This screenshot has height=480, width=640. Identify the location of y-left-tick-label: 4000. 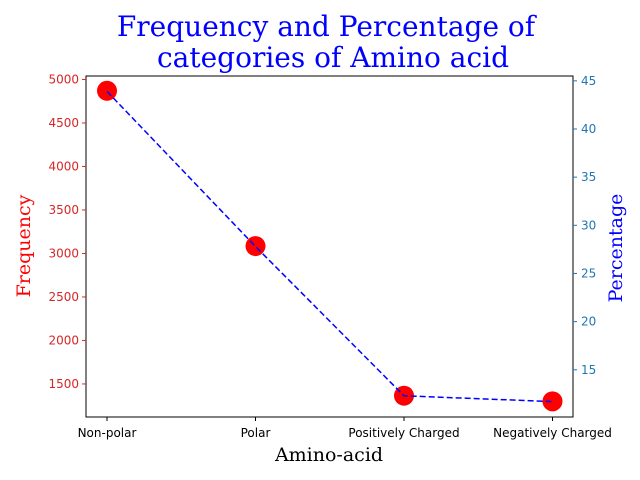
(63, 166).